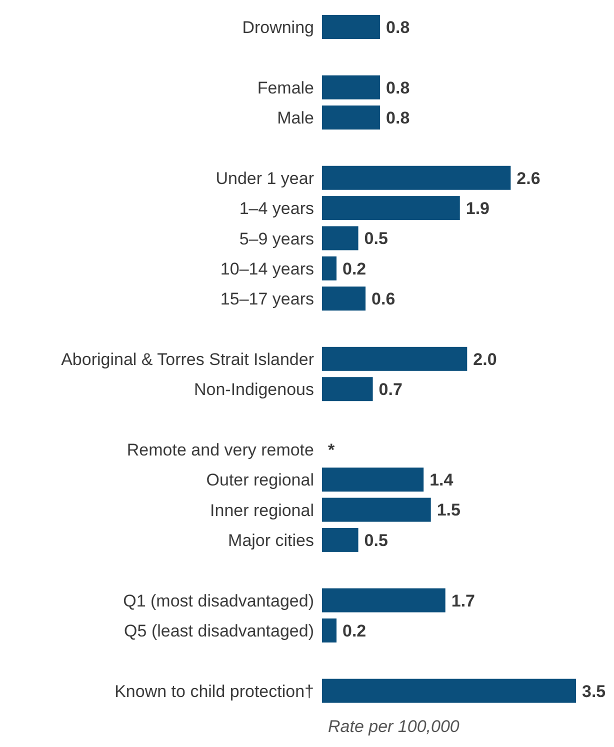 The image size is (614, 747). What do you see at coordinates (463, 600) in the screenshot?
I see `data-label: 1.7` at bounding box center [463, 600].